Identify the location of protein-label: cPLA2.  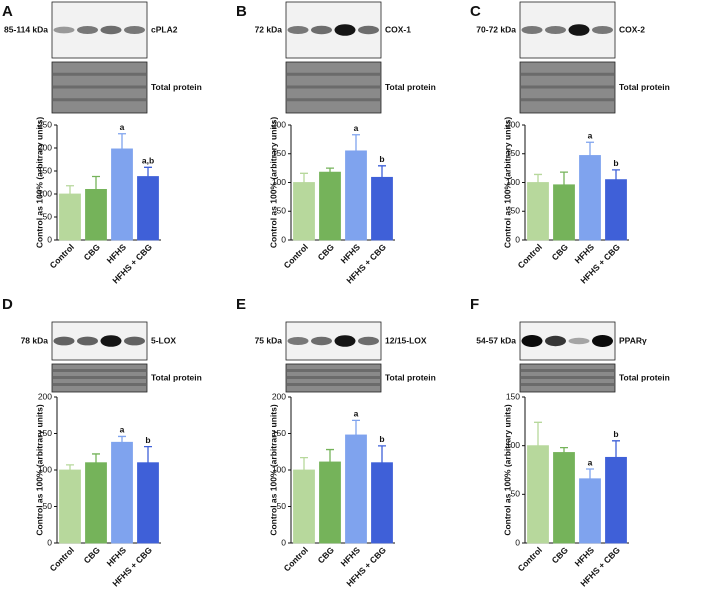
(164, 29).